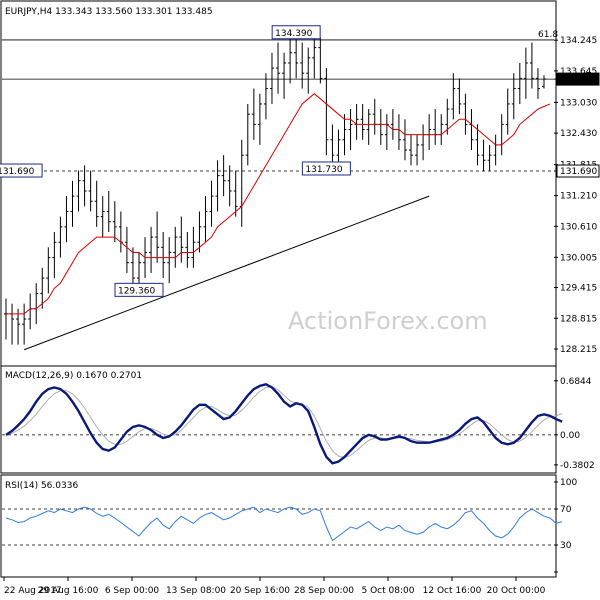 This screenshot has width=600, height=600. I want to click on price-callout-text: 131.690, so click(17, 172).